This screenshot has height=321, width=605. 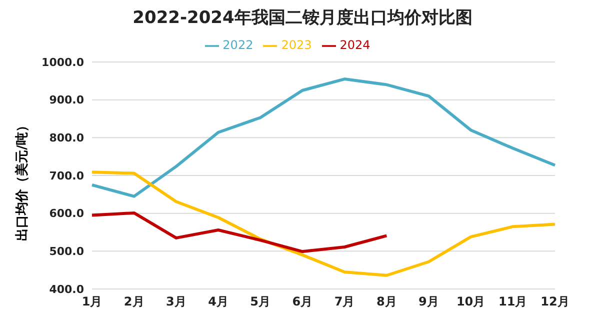 I want to click on legend-label: 2022, so click(x=238, y=45).